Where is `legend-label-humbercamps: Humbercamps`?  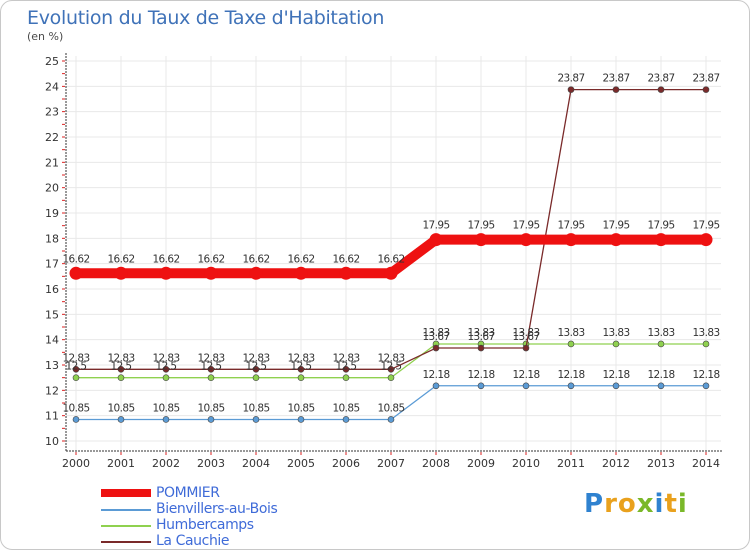 legend-label-humbercamps: Humbercamps is located at coordinates (205, 525).